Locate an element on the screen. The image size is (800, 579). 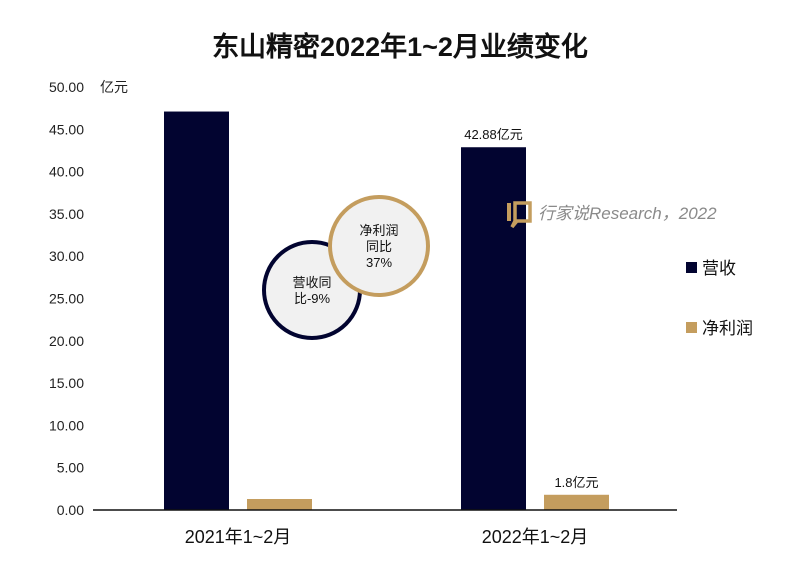
legend-label: 营收 is located at coordinates (719, 268).